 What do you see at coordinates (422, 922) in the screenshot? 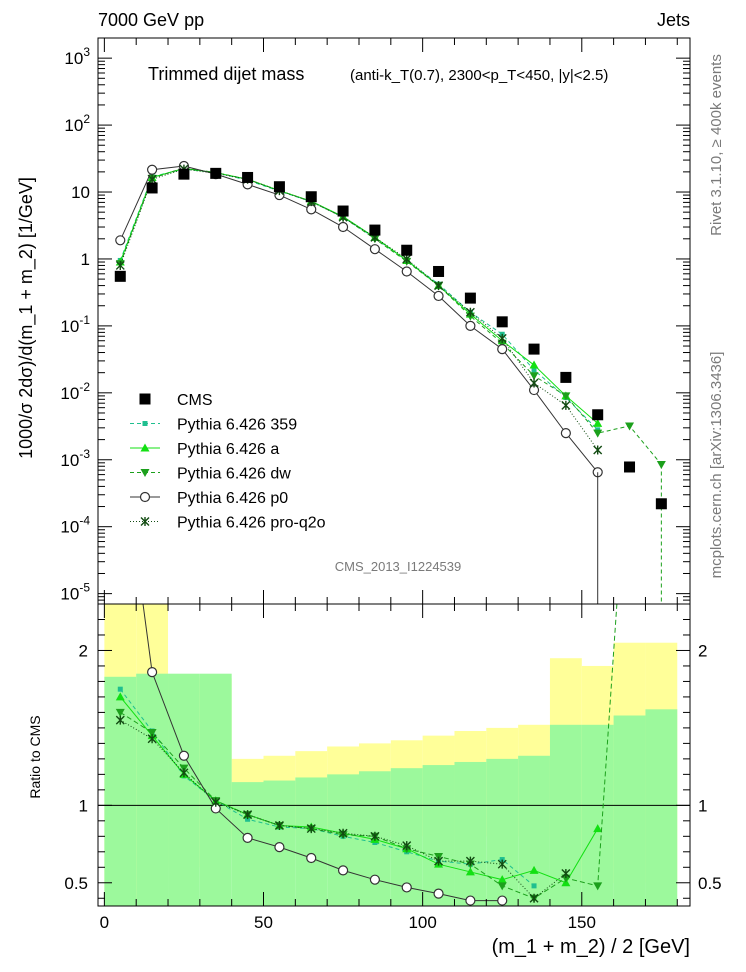
I see `x-tick-label: 100` at bounding box center [422, 922].